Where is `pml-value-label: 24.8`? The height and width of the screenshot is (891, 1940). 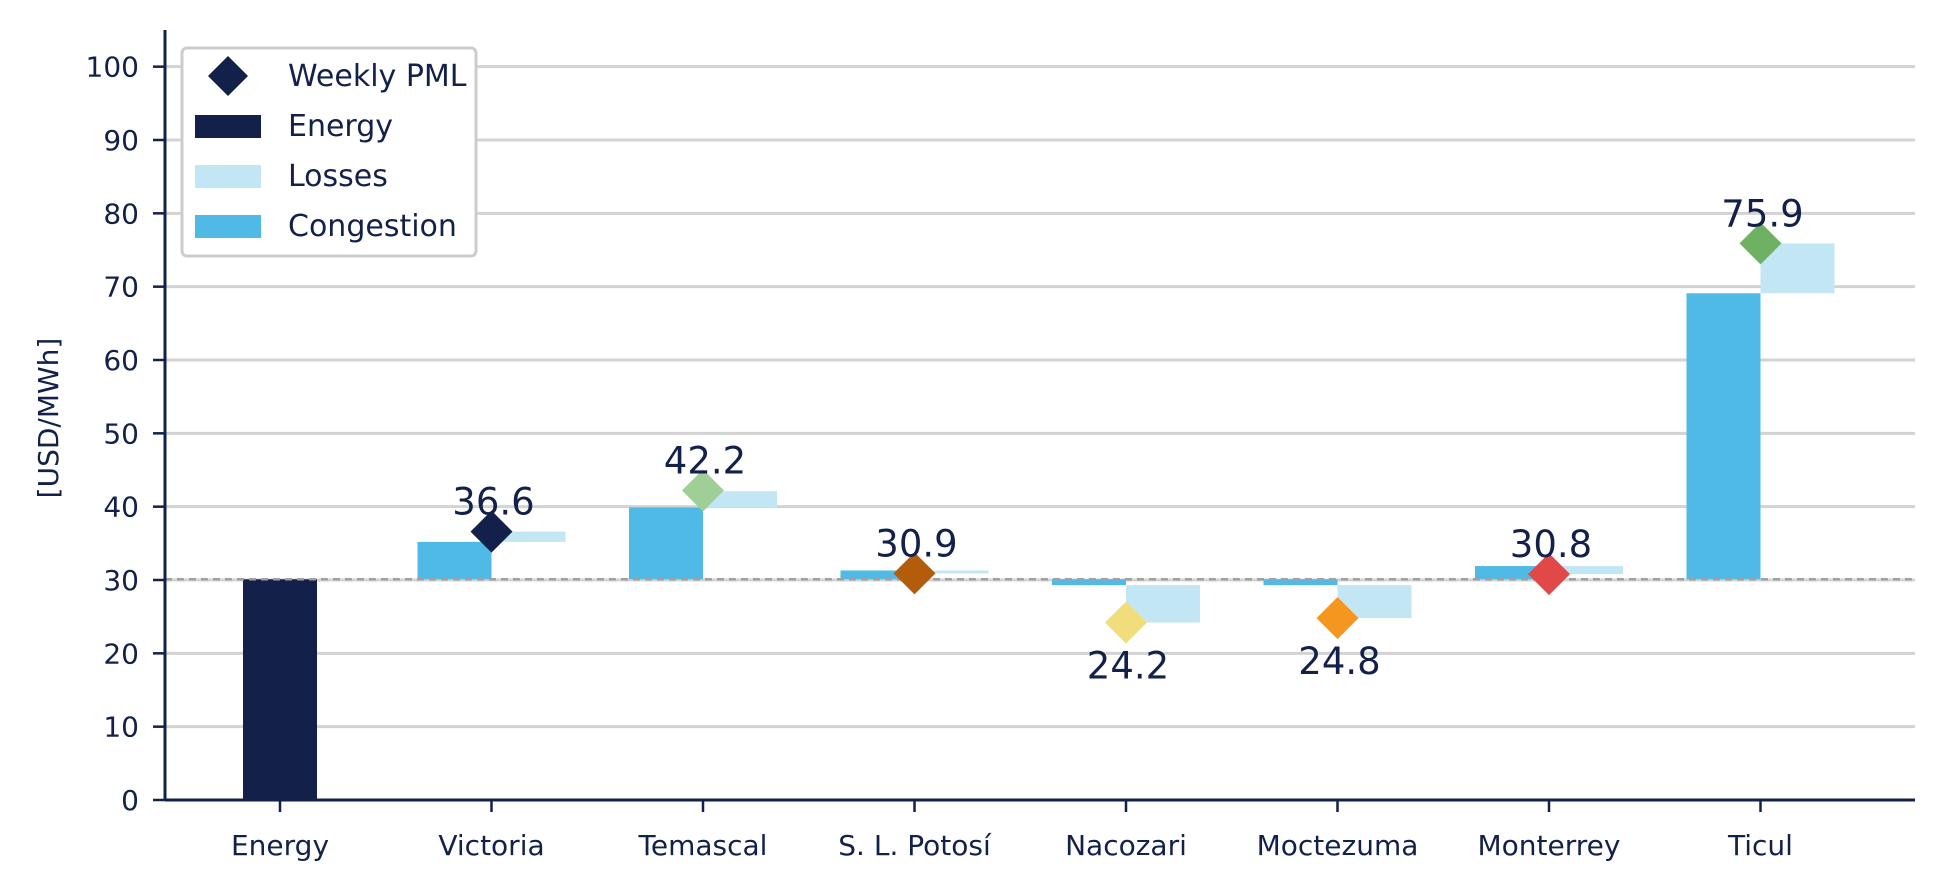
pml-value-label: 24.8 is located at coordinates (1339, 661).